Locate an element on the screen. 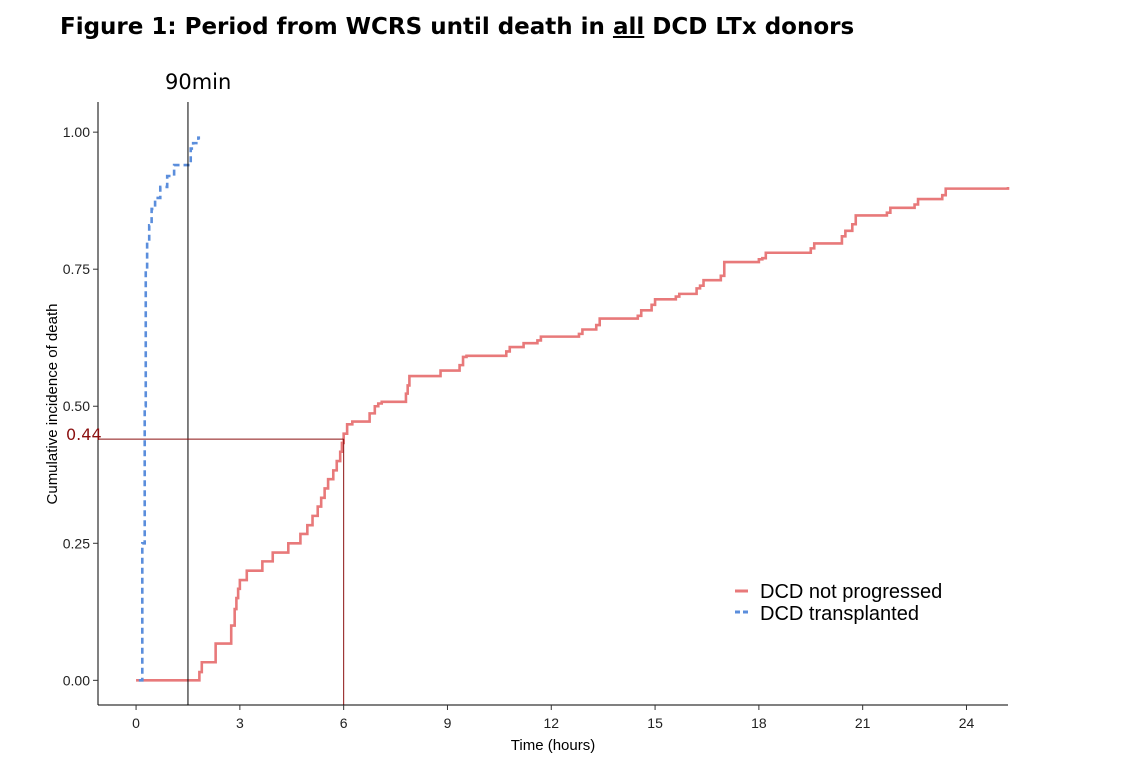  annotation-044: 0.44 is located at coordinates (84, 434).